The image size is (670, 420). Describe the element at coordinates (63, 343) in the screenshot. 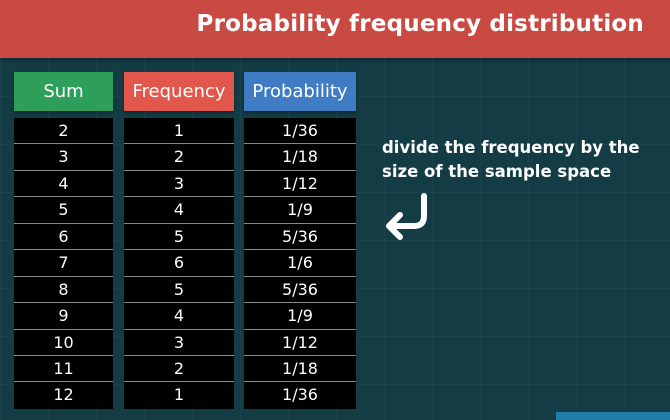

I see `sum-cell: 10` at that location.